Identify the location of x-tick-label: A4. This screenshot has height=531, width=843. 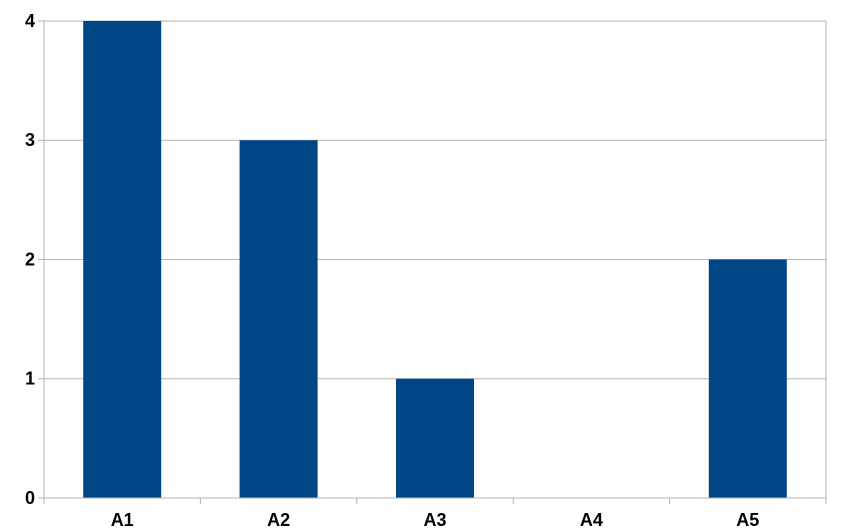
(591, 520).